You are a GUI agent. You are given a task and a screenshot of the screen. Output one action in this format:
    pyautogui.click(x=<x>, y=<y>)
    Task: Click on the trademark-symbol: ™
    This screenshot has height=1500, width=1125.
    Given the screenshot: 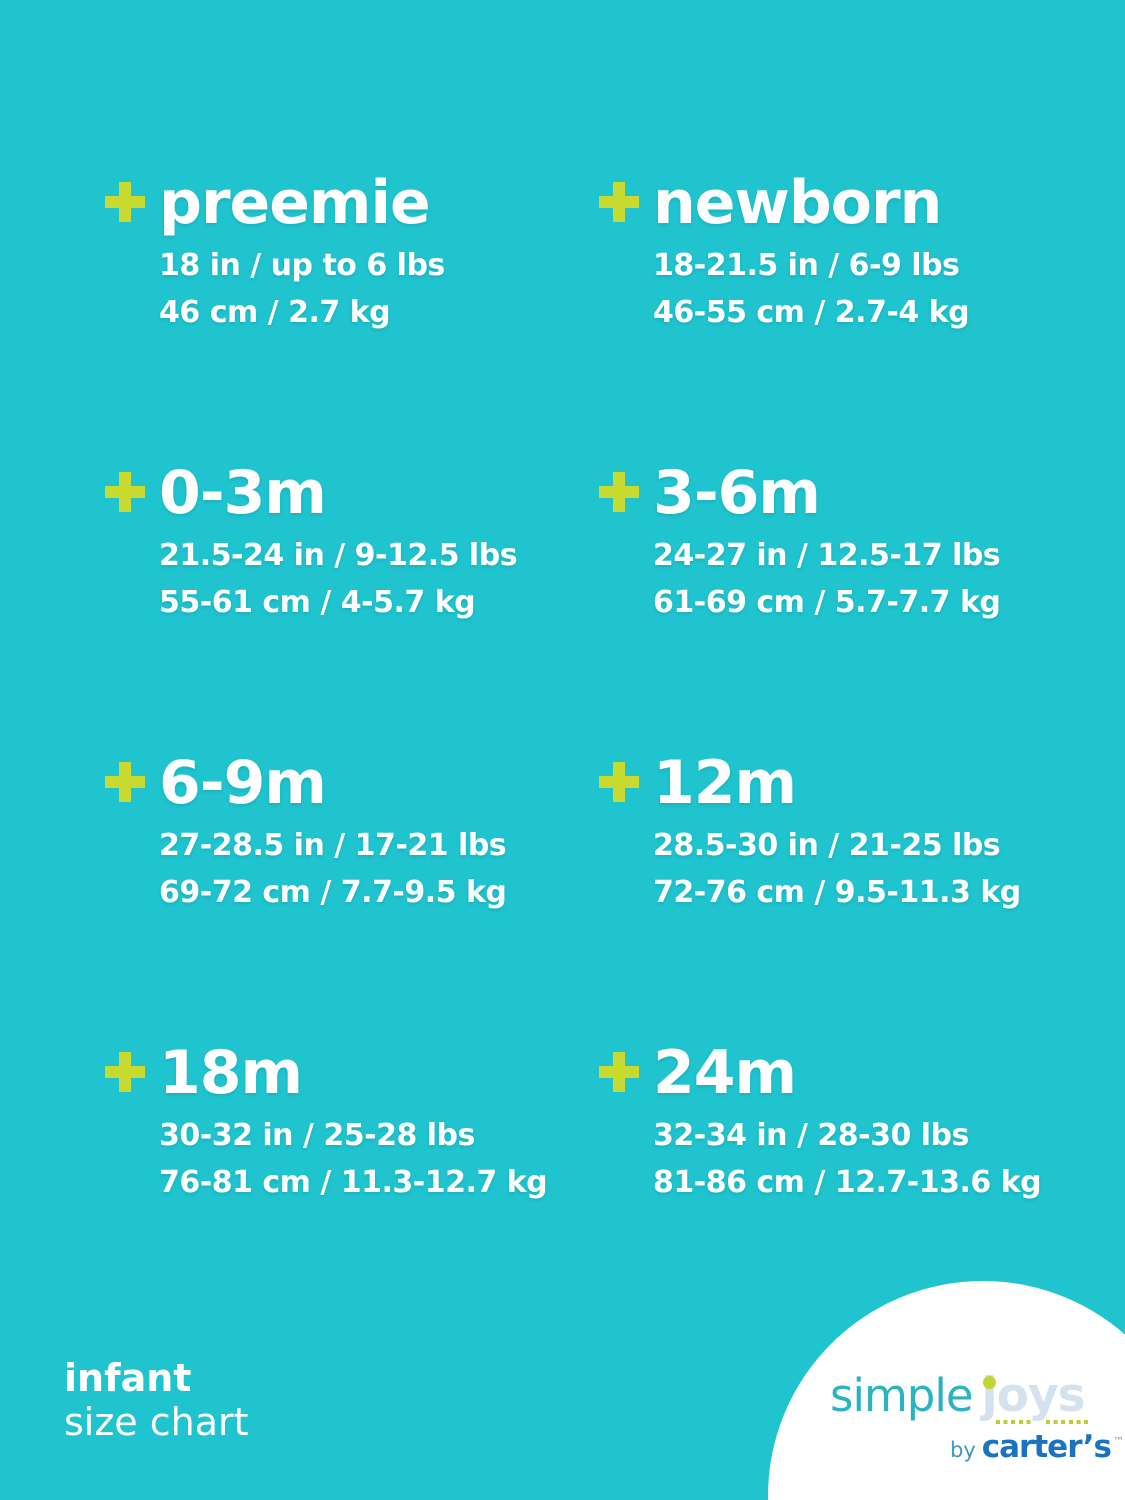 What is the action you would take?
    pyautogui.click(x=1119, y=1441)
    